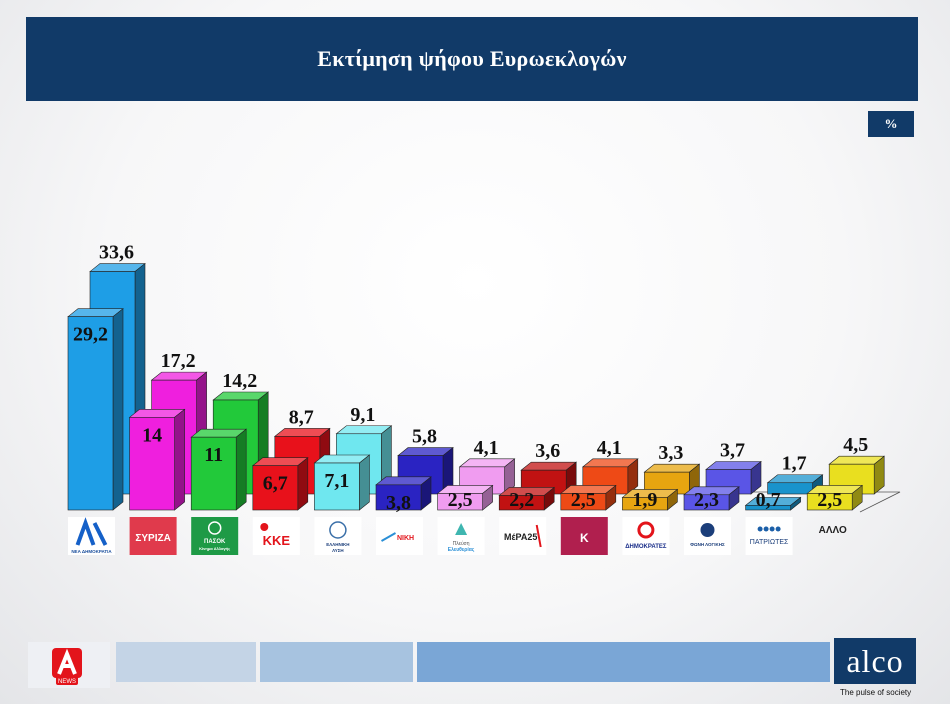  I want to click on bar-front-niki-front, so click(398, 497).